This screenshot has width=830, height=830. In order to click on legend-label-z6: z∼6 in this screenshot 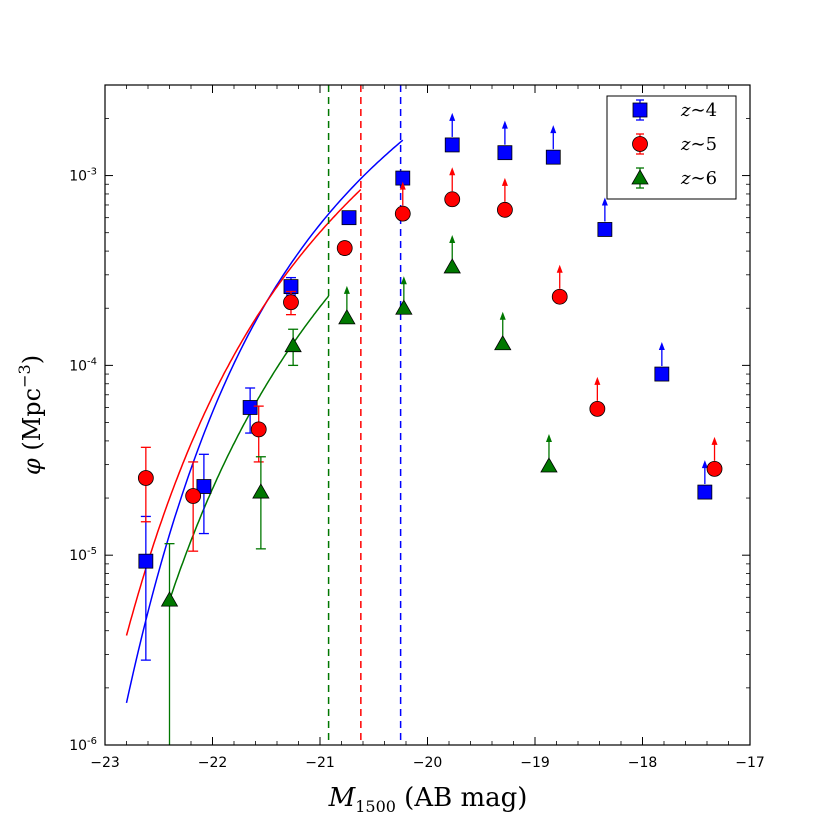, I will do `click(698, 178)`.